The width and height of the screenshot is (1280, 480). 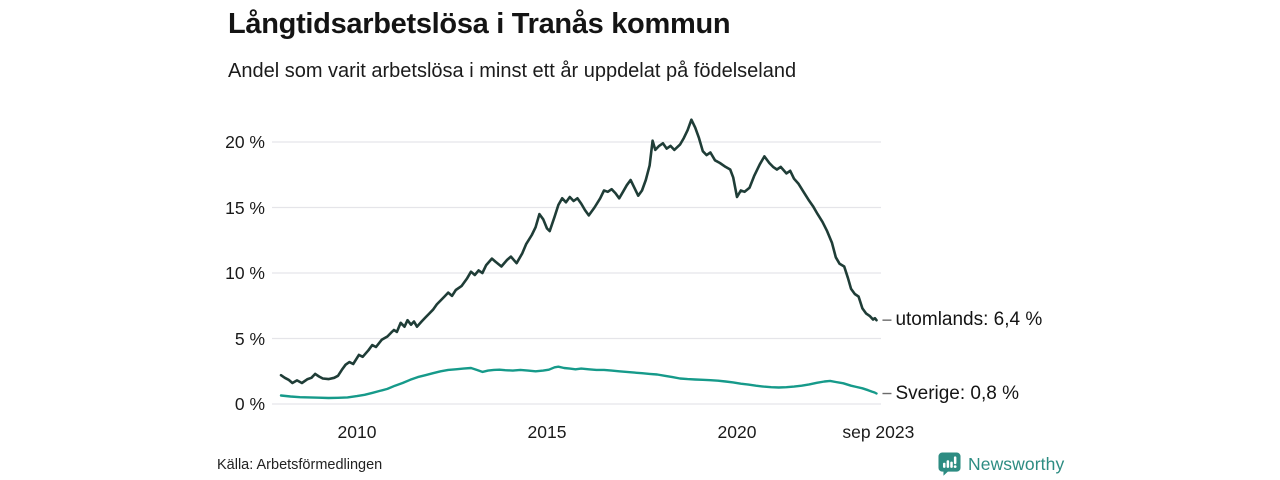 I want to click on source-note: Källa: Arbetsförmedlingen, so click(x=300, y=465).